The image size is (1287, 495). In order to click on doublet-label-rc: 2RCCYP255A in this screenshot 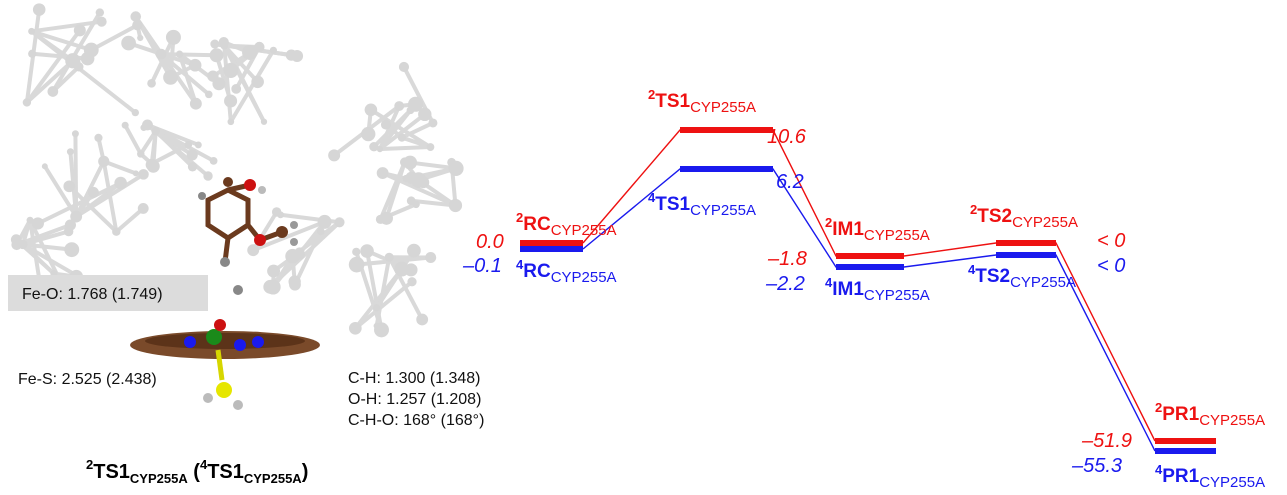, I will do `click(566, 224)`.